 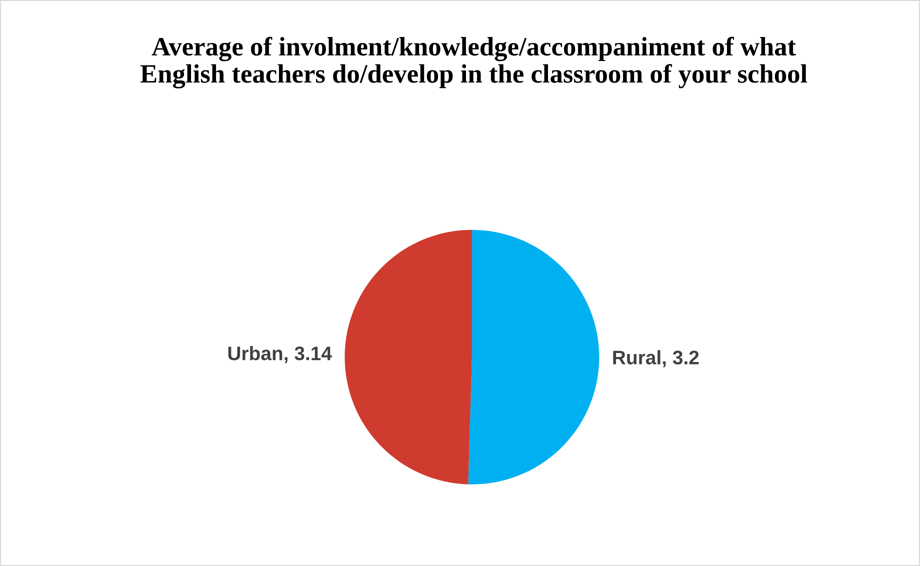 What do you see at coordinates (474, 62) in the screenshot?
I see `chart-title: Average of involment/knowledge/accompaniment of what English teachers do/develop in the classroom of your school` at bounding box center [474, 62].